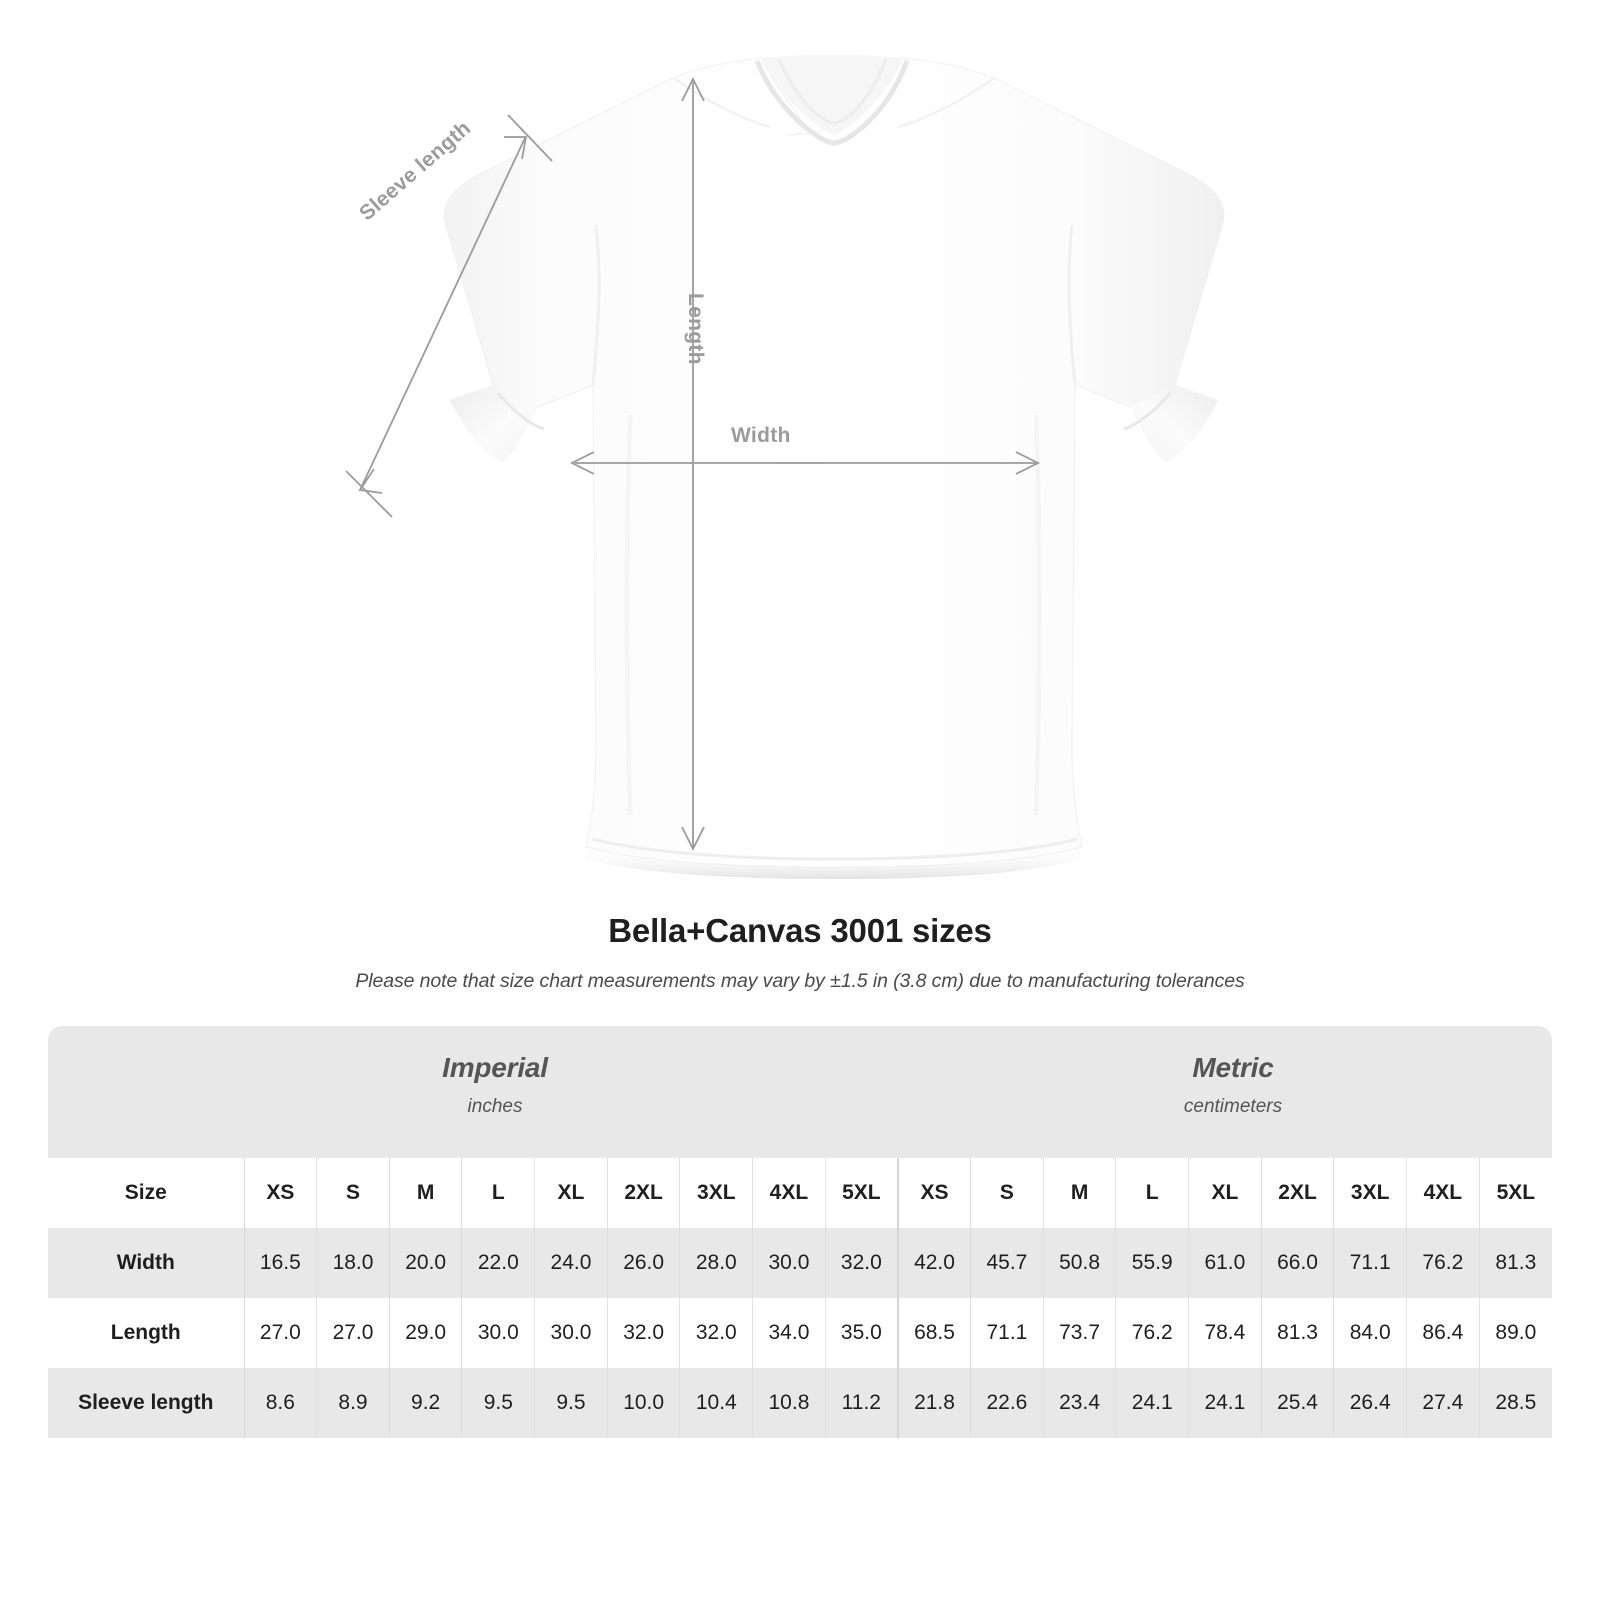 Image resolution: width=1600 pixels, height=1600 pixels. I want to click on column-header-imperial-5xl: 5XL, so click(862, 1193).